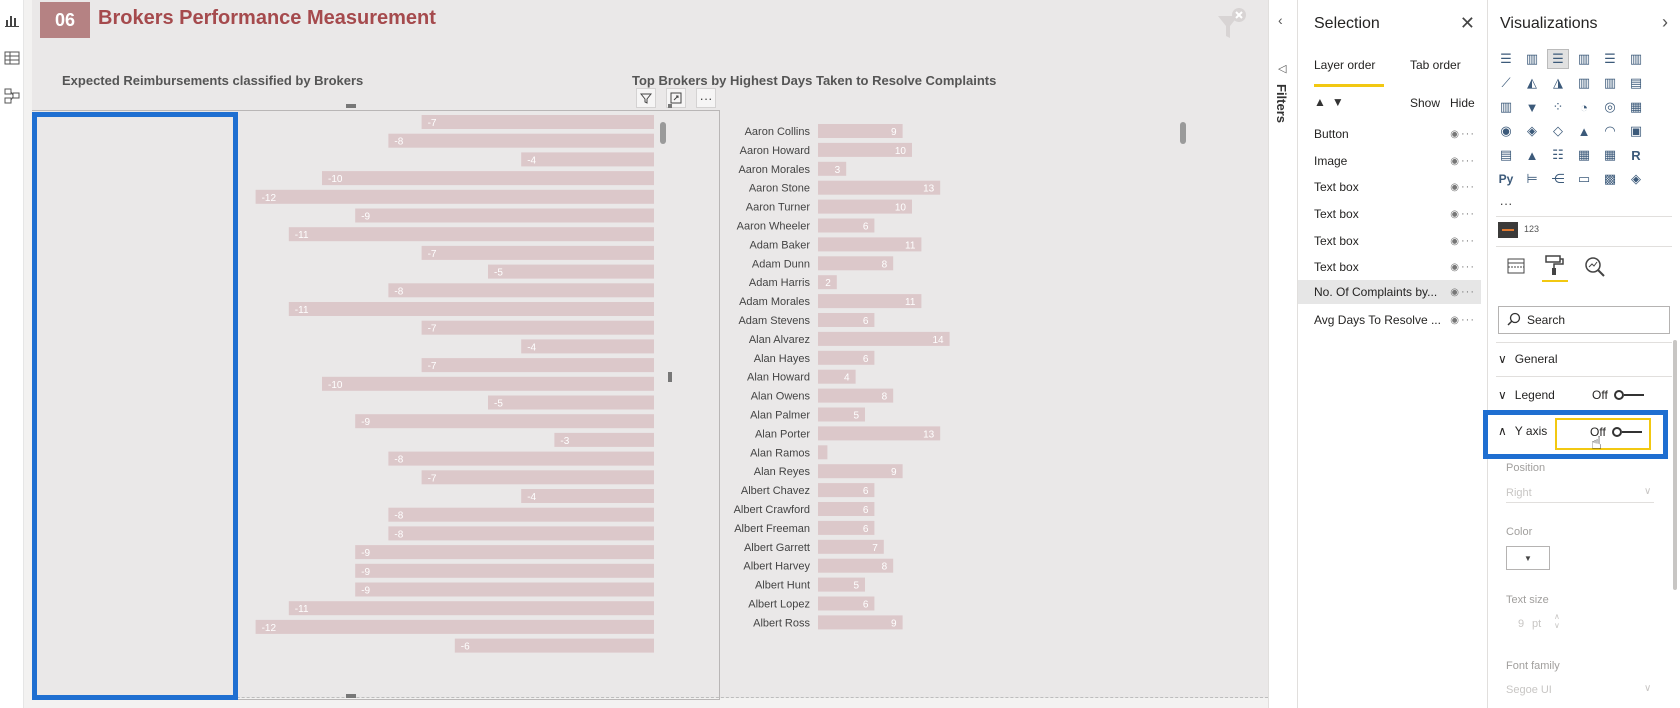  Describe the element at coordinates (1394, 134) in the screenshot. I see `layer-item: Button ◉ ···` at that location.